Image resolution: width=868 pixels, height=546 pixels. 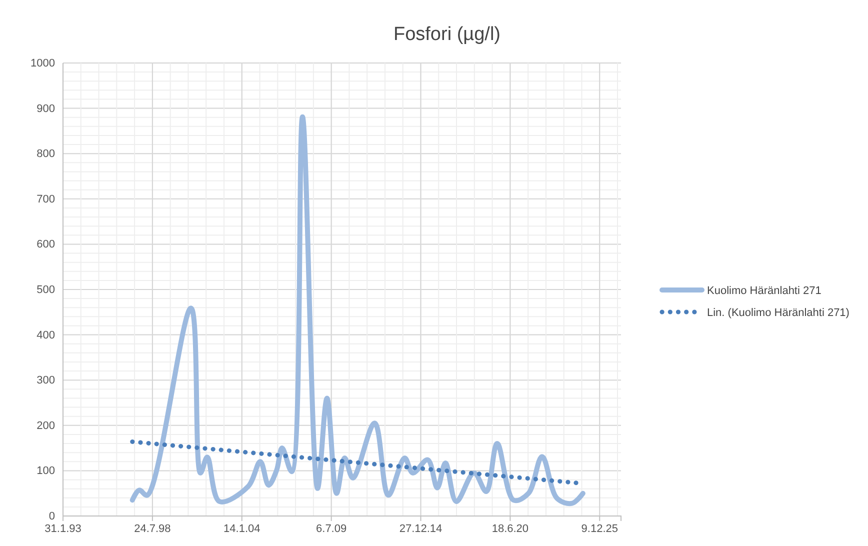 I want to click on legend-label: Kuolimo Häränlahti 271, so click(x=764, y=291).